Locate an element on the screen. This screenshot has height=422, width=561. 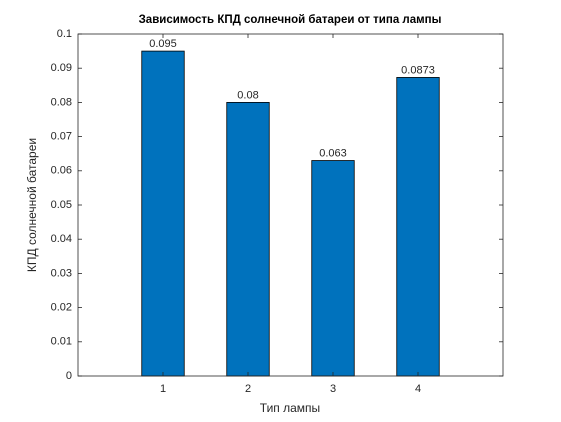
y-tick-label: 0.05 is located at coordinates (61, 205).